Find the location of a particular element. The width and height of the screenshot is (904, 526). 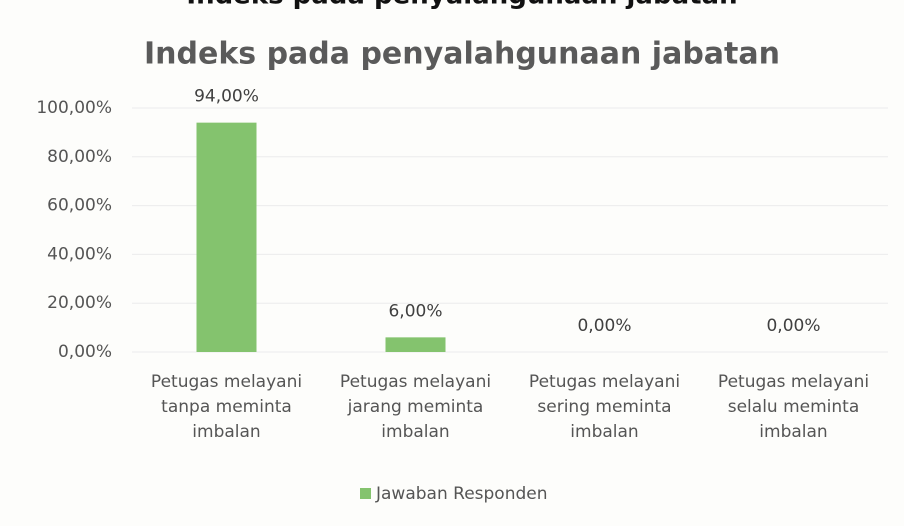

x-tick-label: Petugas melayani selalu meminta imbalan is located at coordinates (793, 407).